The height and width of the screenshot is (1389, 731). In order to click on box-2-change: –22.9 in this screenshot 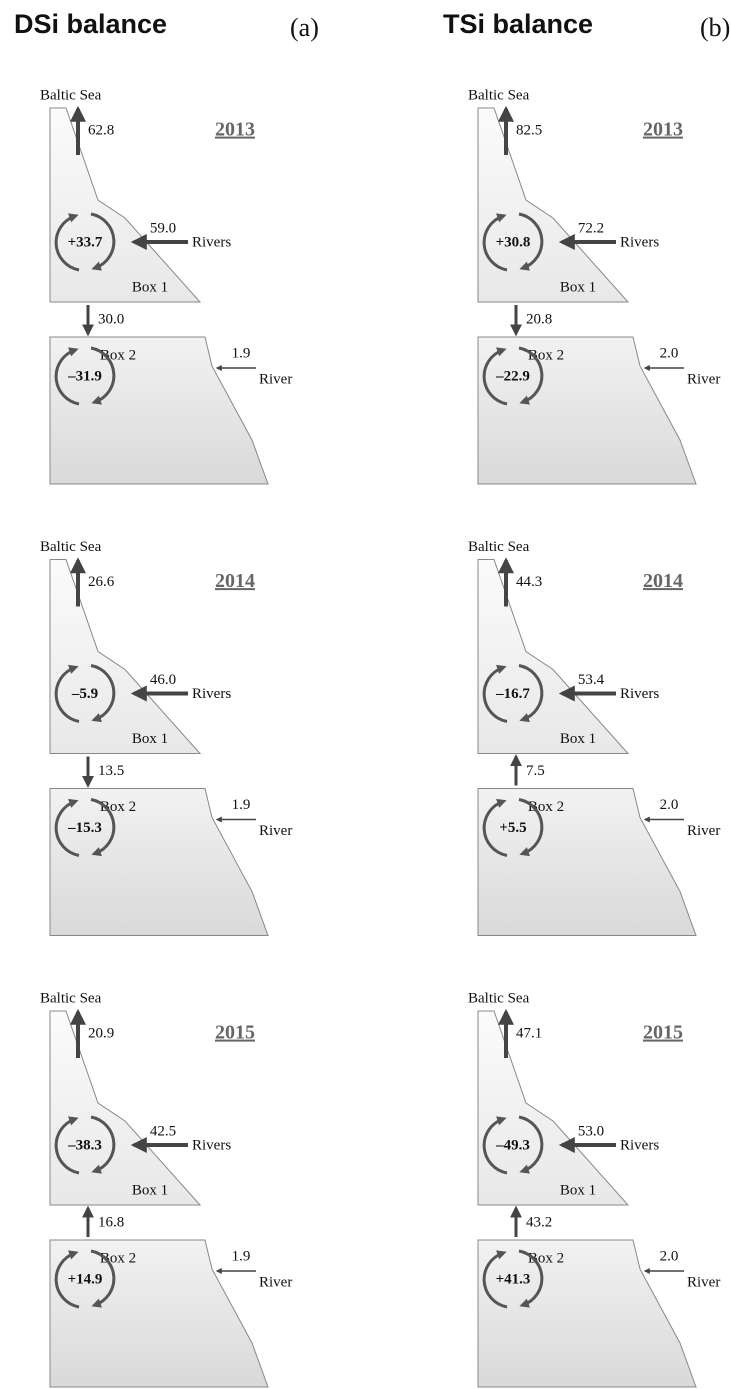, I will do `click(512, 376)`.